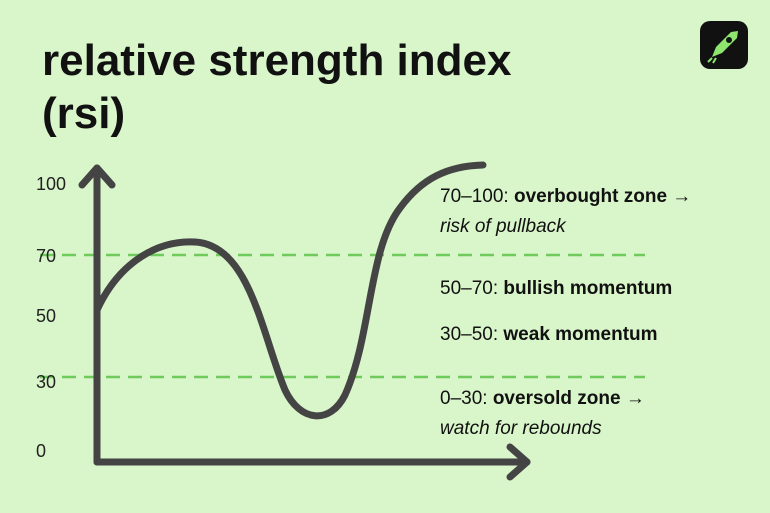 The image size is (770, 513). Describe the element at coordinates (569, 398) in the screenshot. I see `zone-name: oversold zone →` at that location.